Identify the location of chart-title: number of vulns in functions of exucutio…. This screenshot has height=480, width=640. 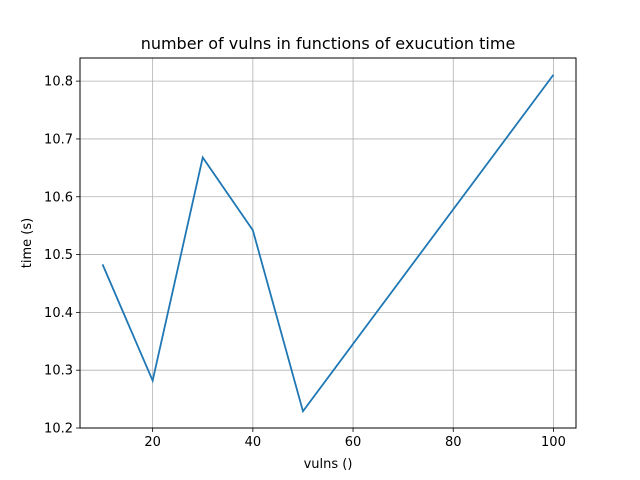
(328, 43).